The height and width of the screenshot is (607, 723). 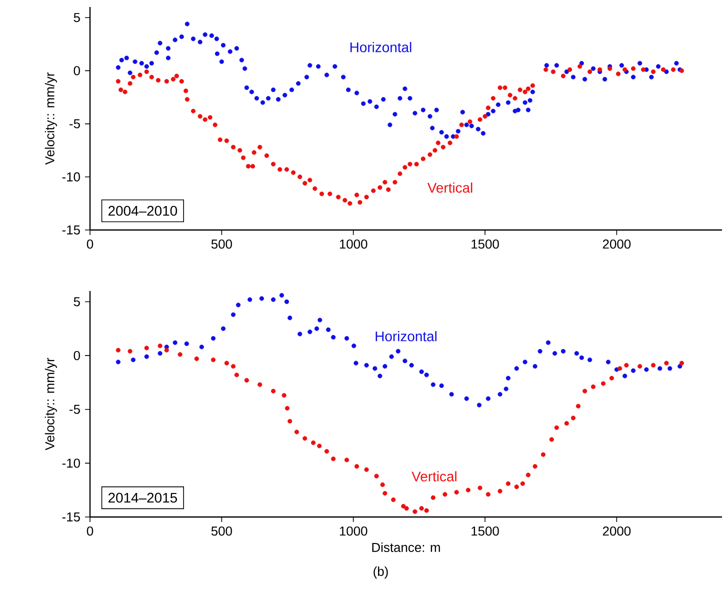 What do you see at coordinates (143, 211) in the screenshot?
I see `annotation: 2004–2010` at bounding box center [143, 211].